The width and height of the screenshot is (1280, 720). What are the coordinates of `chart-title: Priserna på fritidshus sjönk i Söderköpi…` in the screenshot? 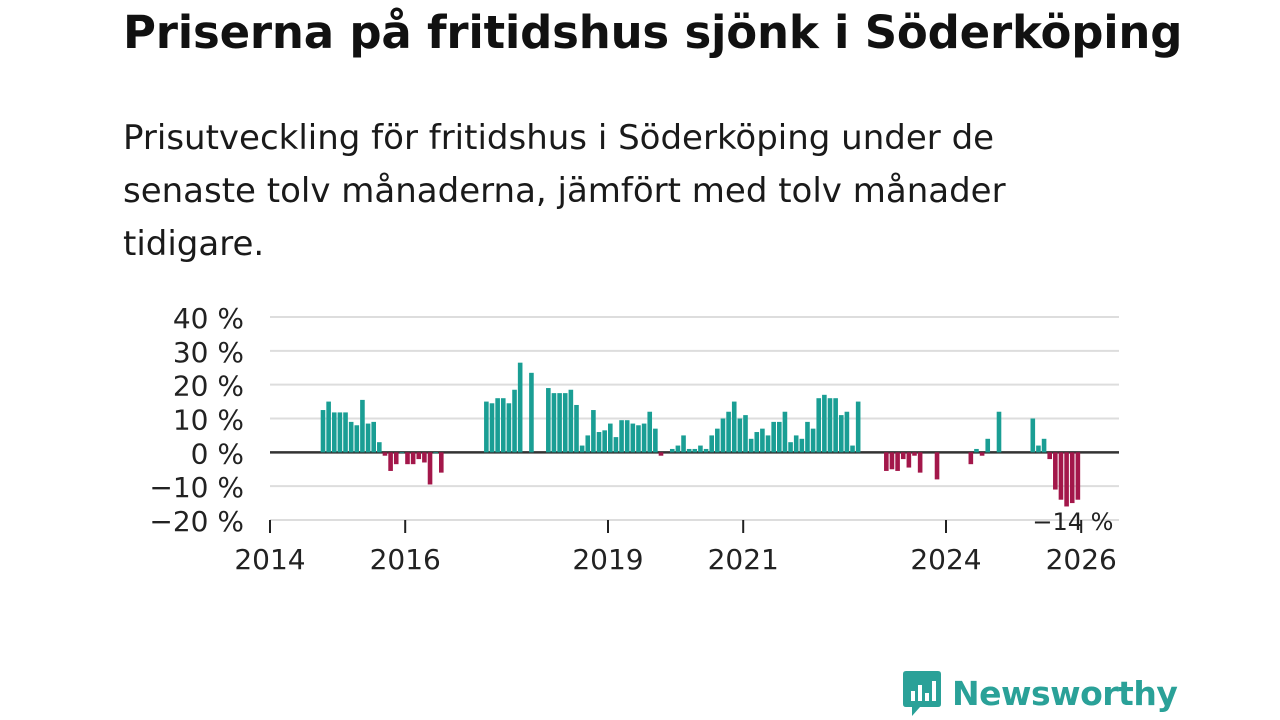 It's located at (653, 32).